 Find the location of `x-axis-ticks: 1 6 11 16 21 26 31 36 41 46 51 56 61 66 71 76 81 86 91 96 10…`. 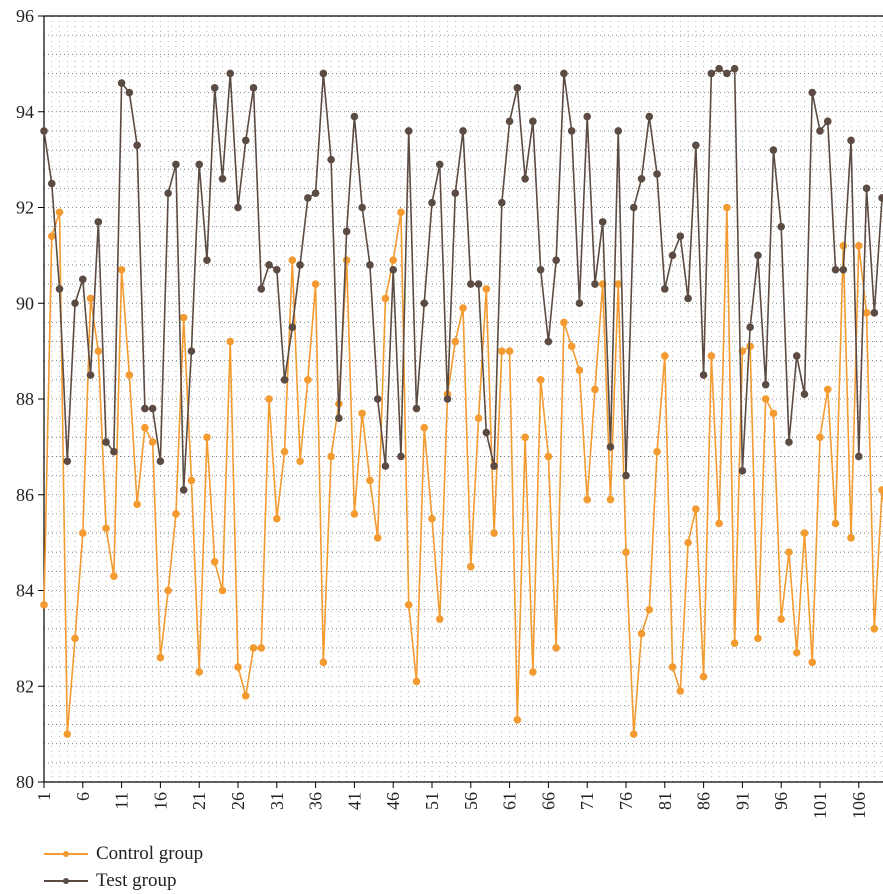

x-axis-ticks: 1 6 11 16 21 26 31 36 41 46 51 56 61 66 71 76 81 86 91 96 10… is located at coordinates (451, 800).